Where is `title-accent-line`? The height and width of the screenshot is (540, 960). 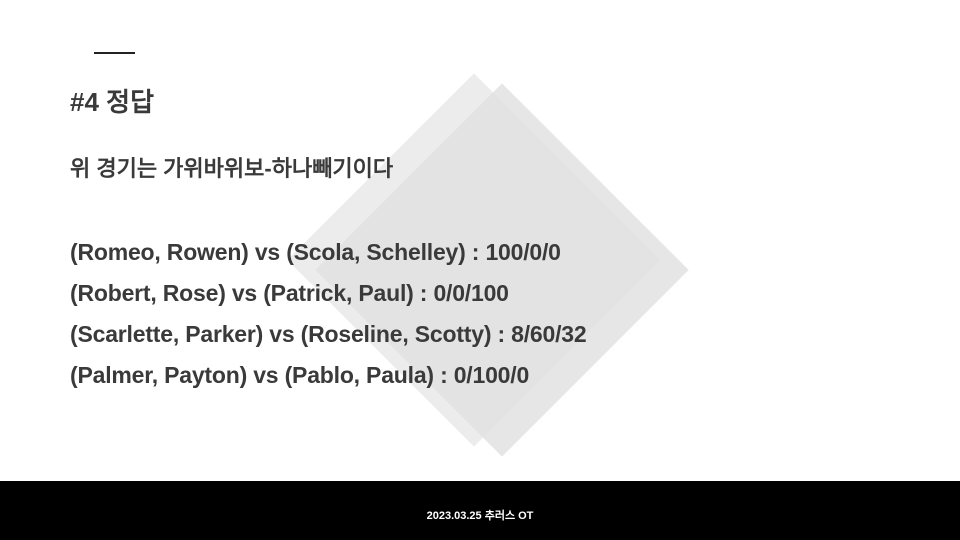
title-accent-line is located at coordinates (114, 53).